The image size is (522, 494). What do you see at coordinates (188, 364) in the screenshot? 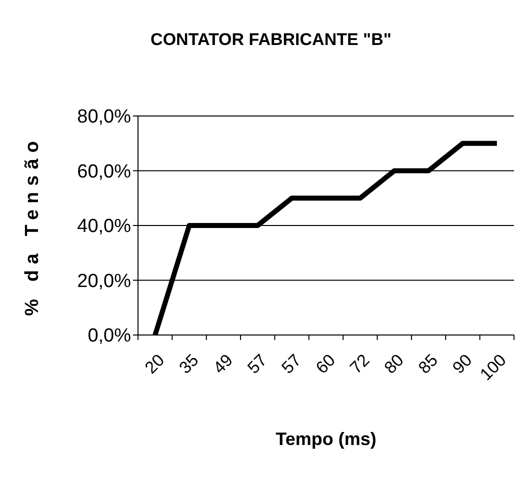
I see `x-tick-label: 35` at bounding box center [188, 364].